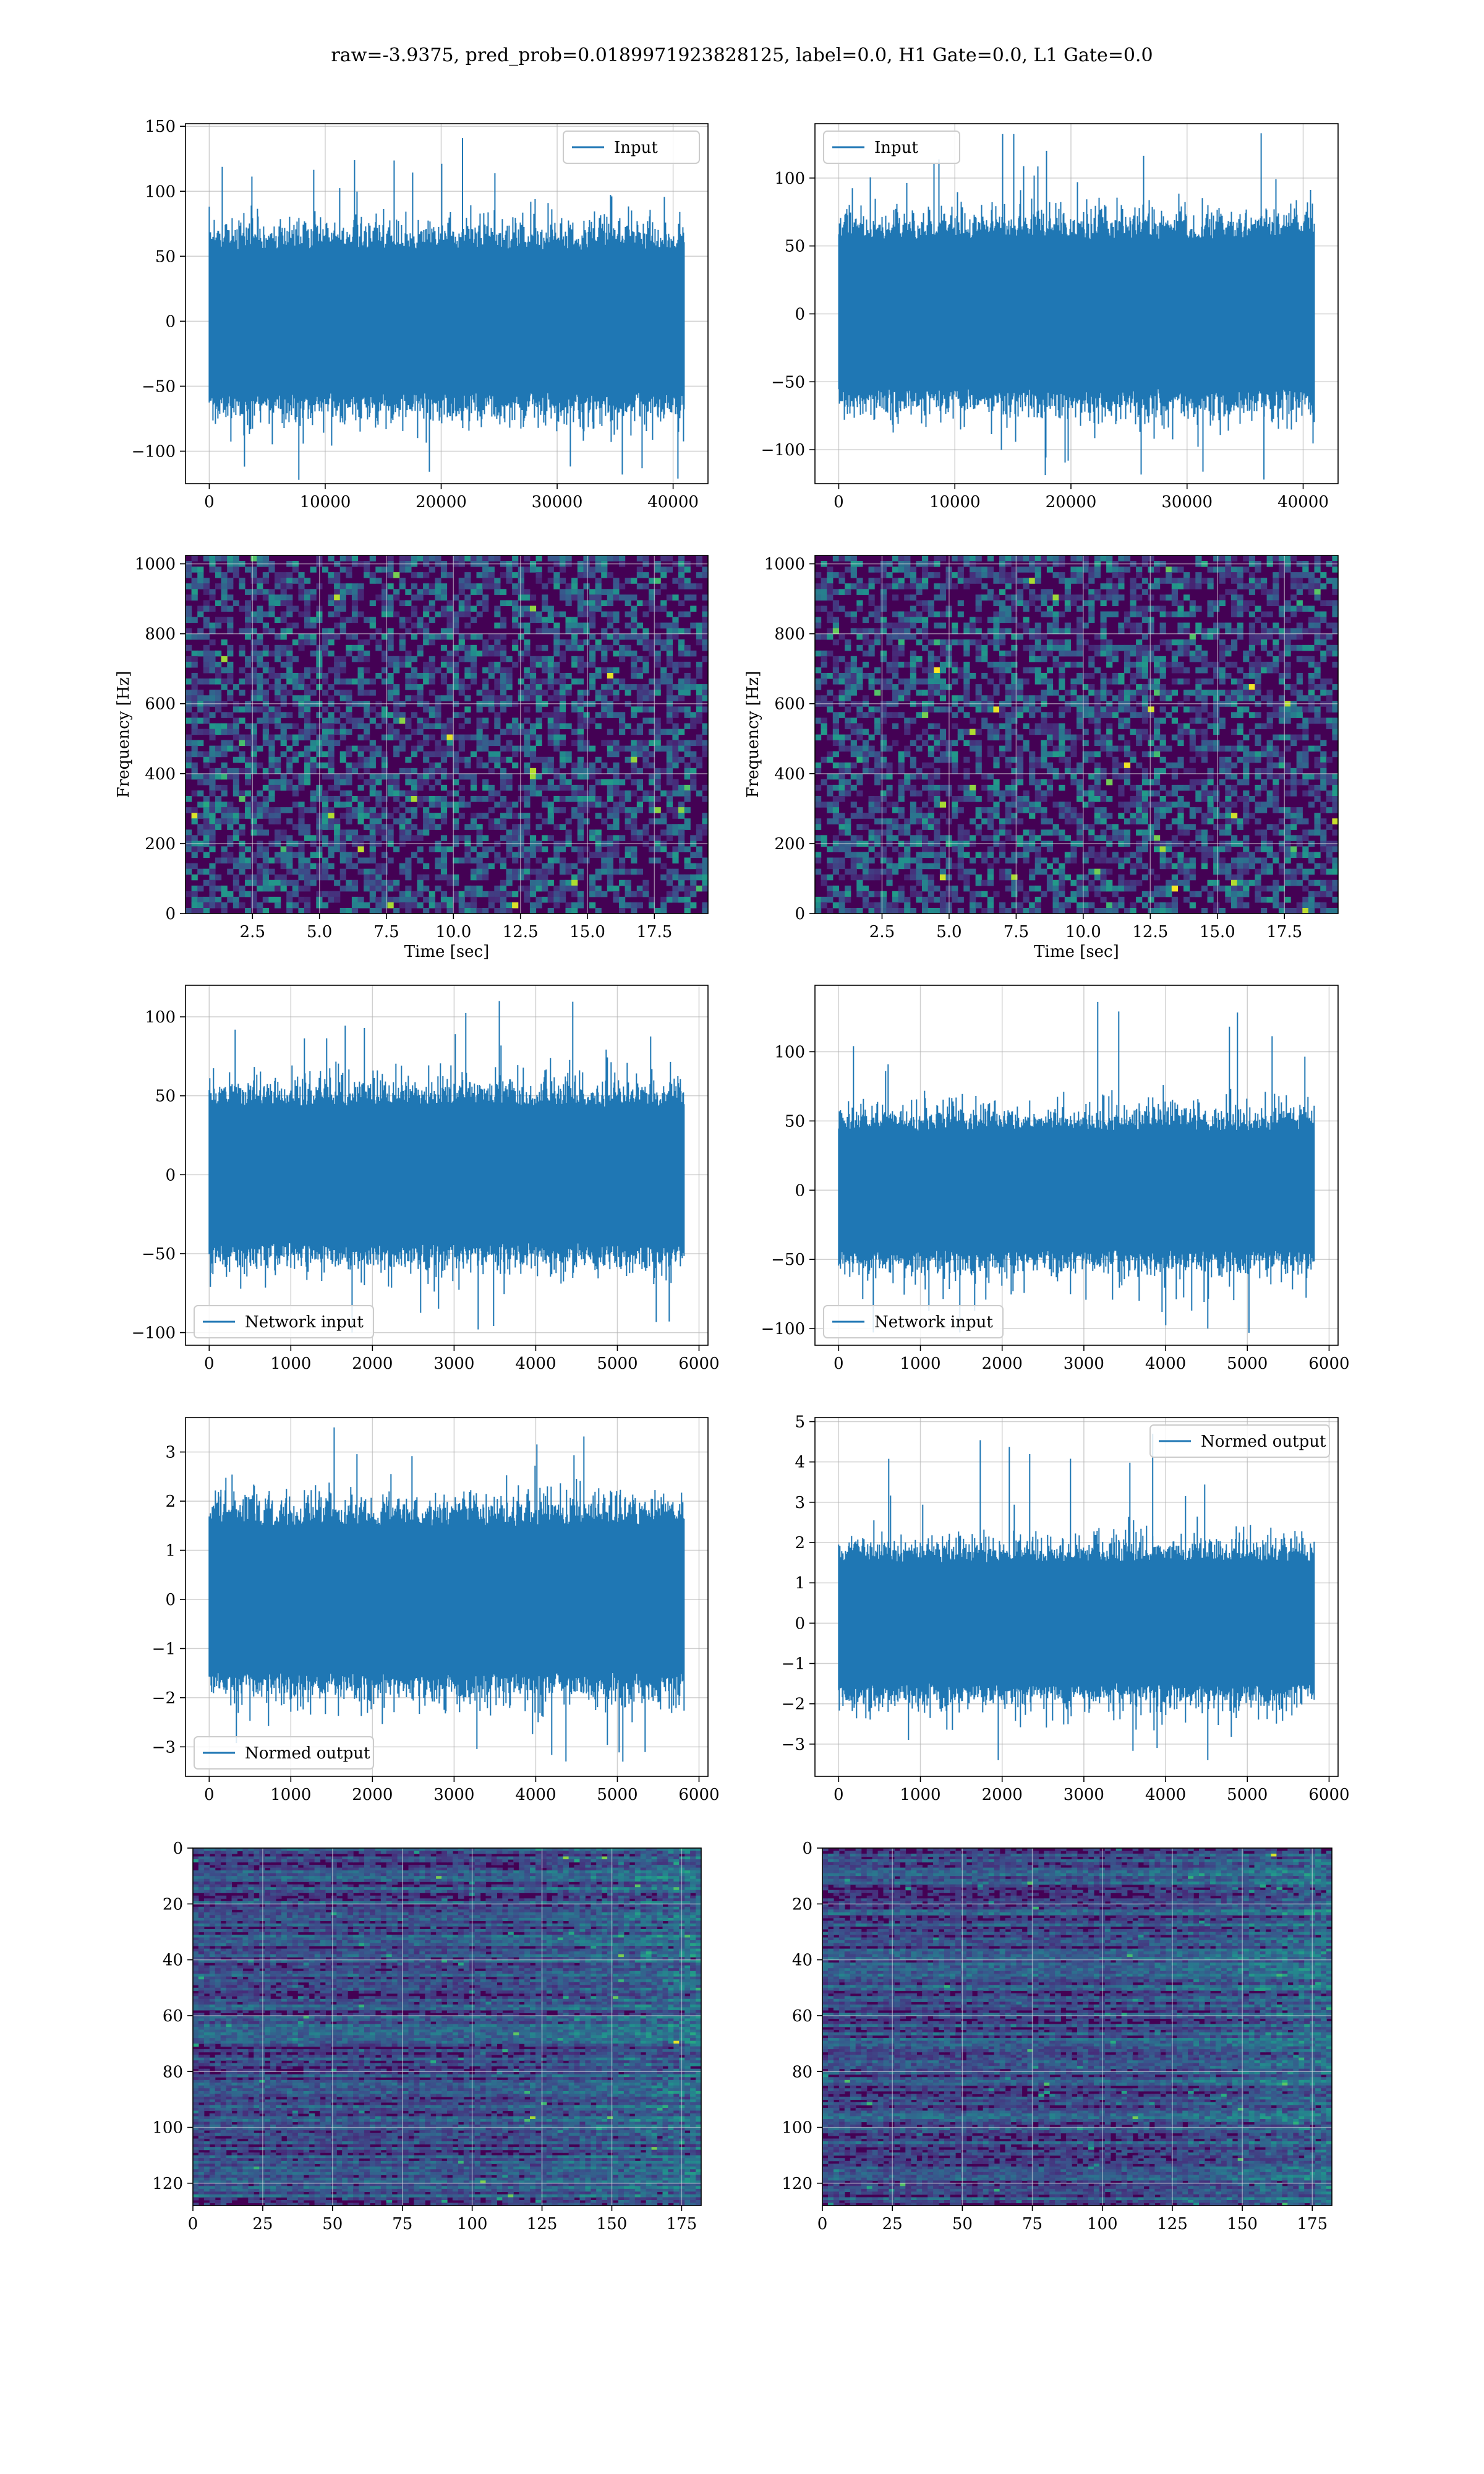 Image resolution: width=1484 pixels, height=2474 pixels. I want to click on x-tick-label: 10000, so click(955, 502).